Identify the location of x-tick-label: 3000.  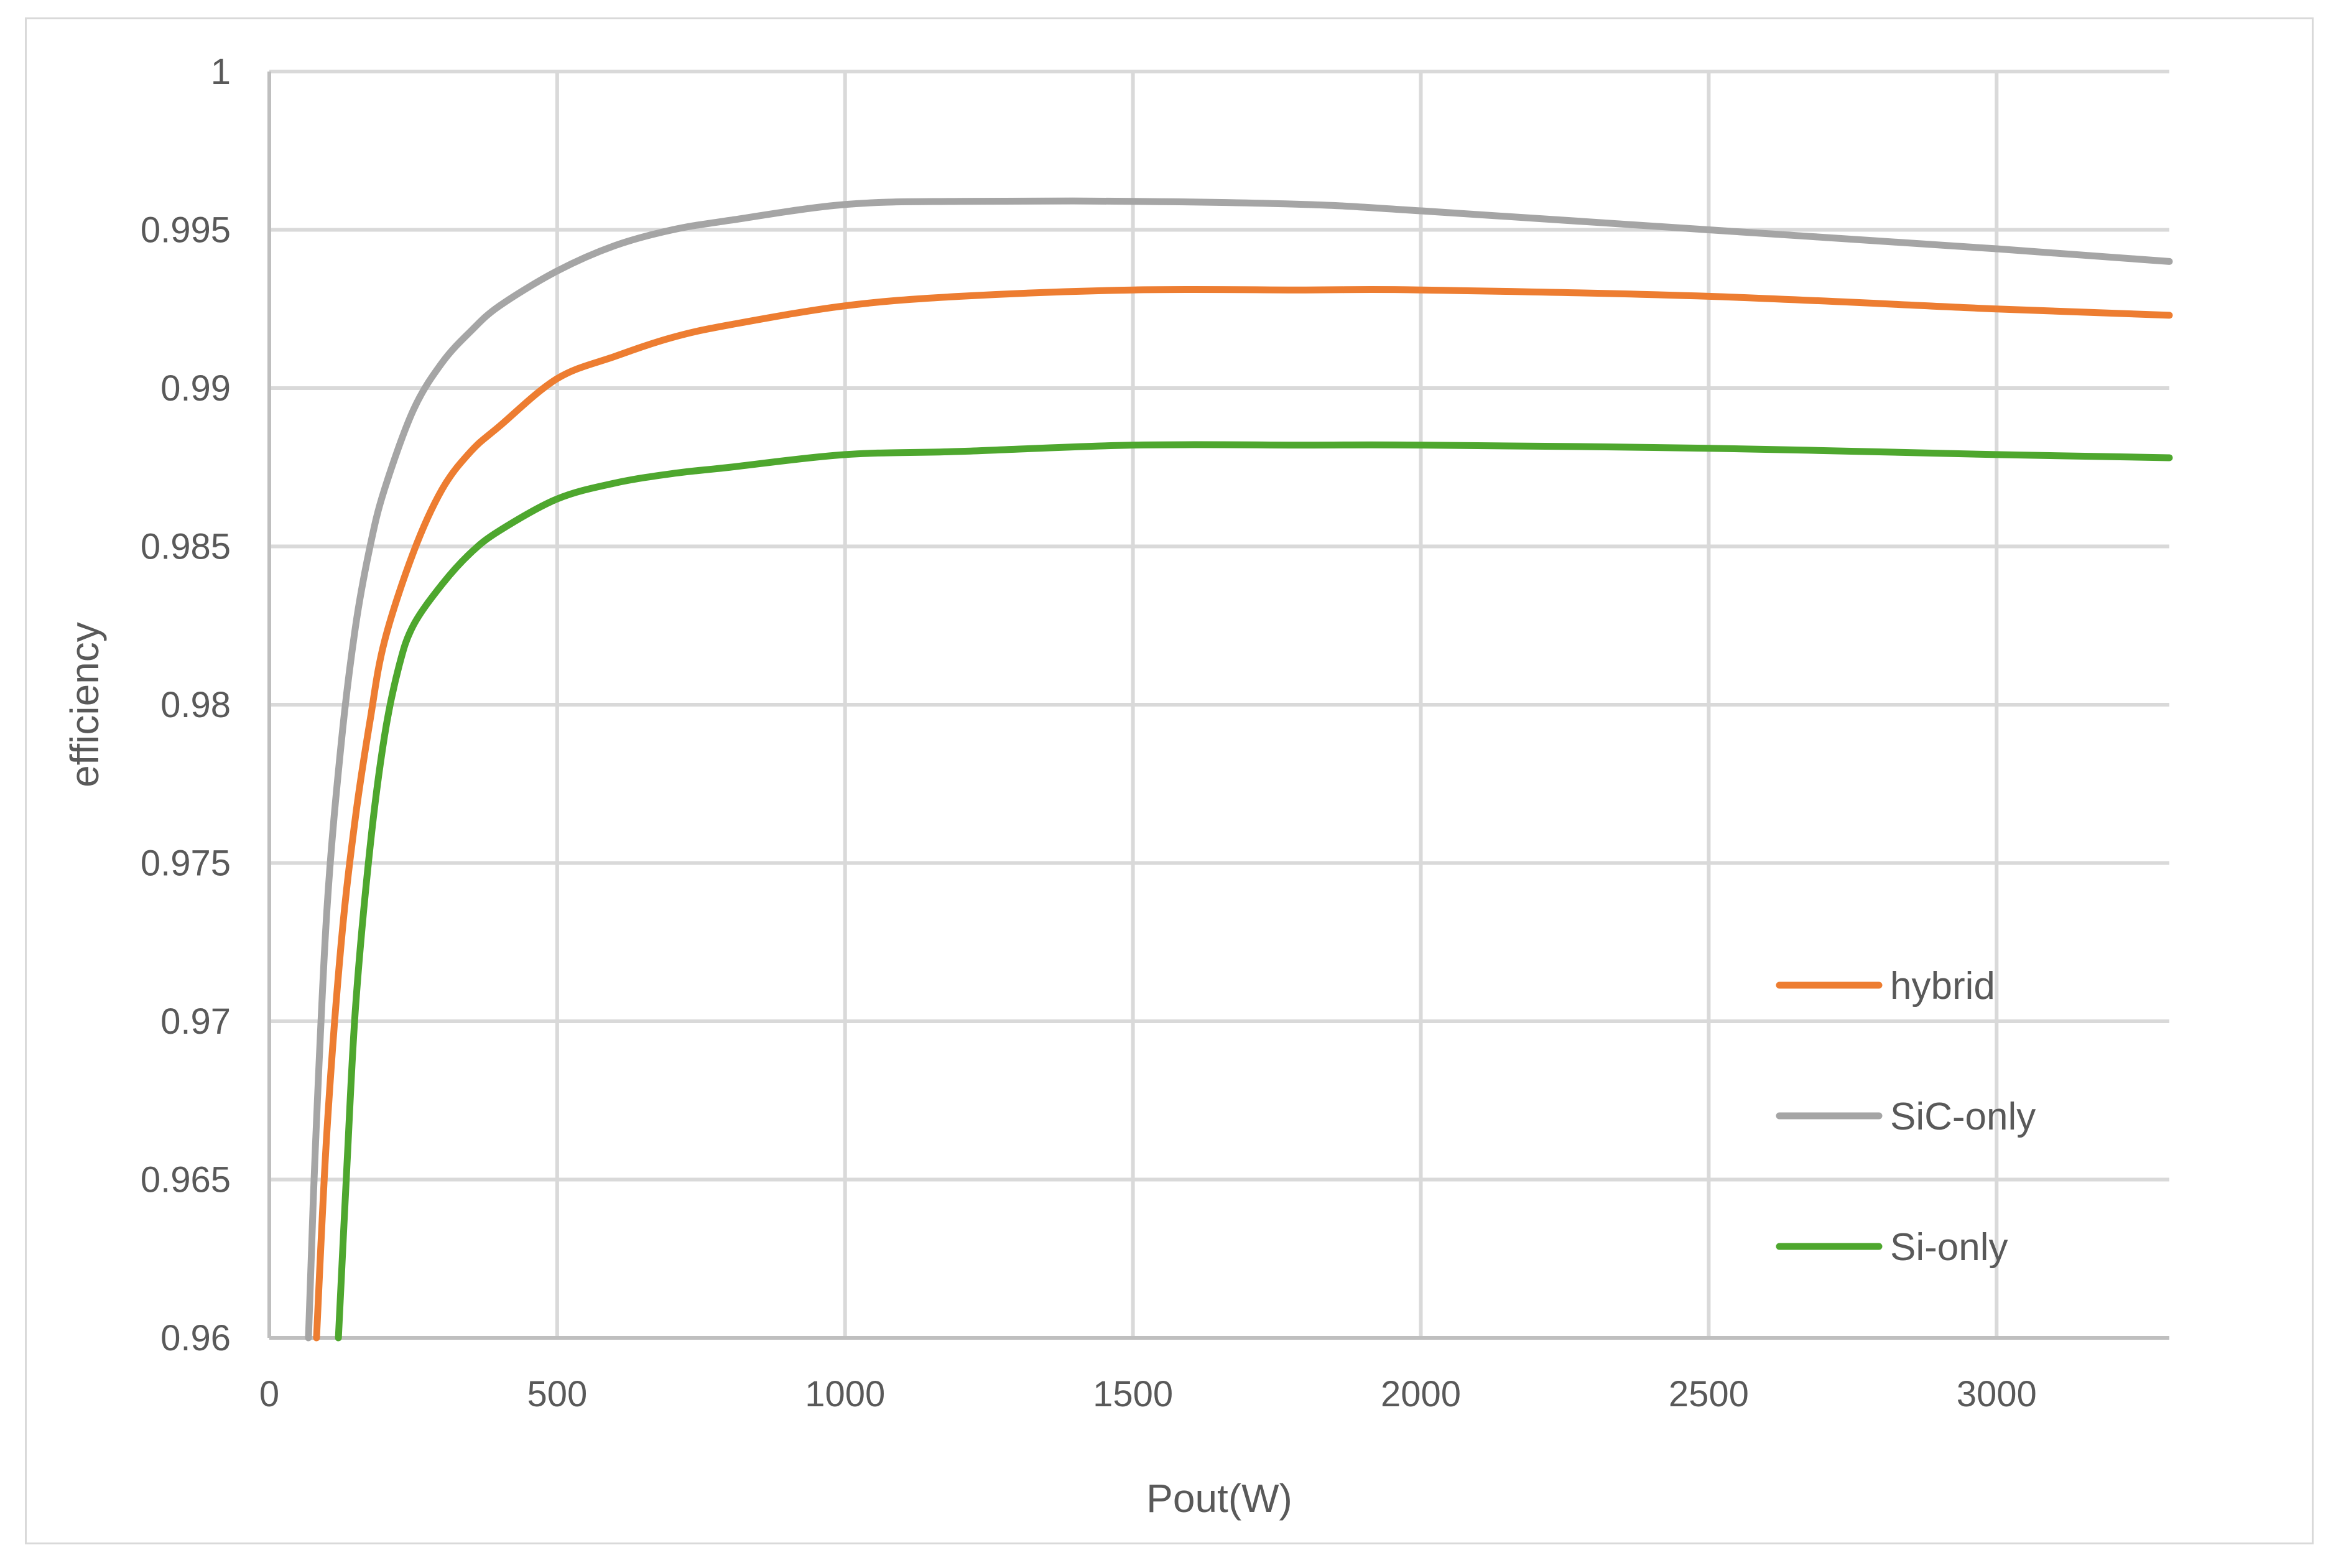
(1997, 1394).